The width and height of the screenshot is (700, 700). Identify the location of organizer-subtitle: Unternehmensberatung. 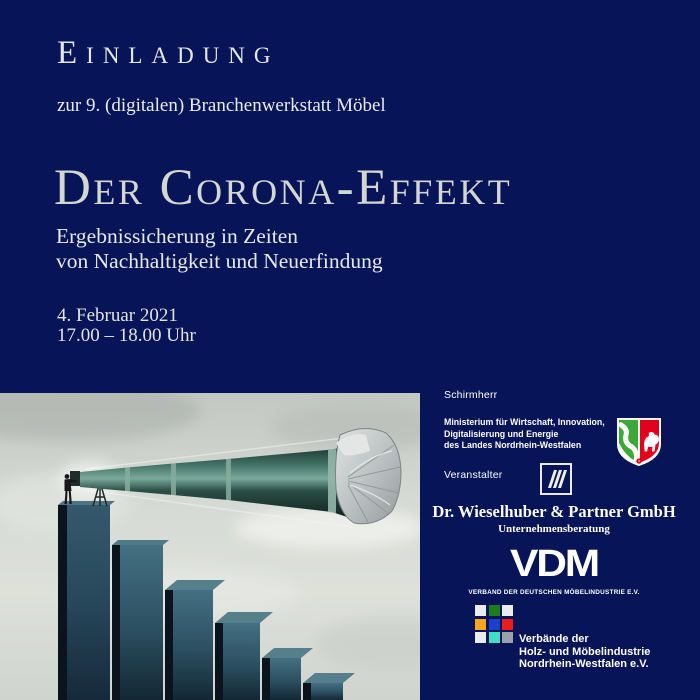
(554, 529).